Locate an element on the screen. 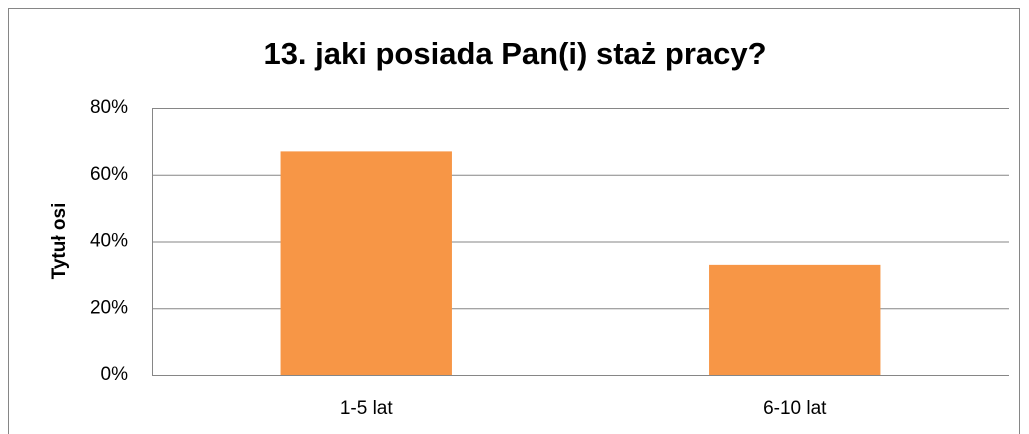 The image size is (1029, 434). x-tick-label: 1-5 lat is located at coordinates (367, 408).